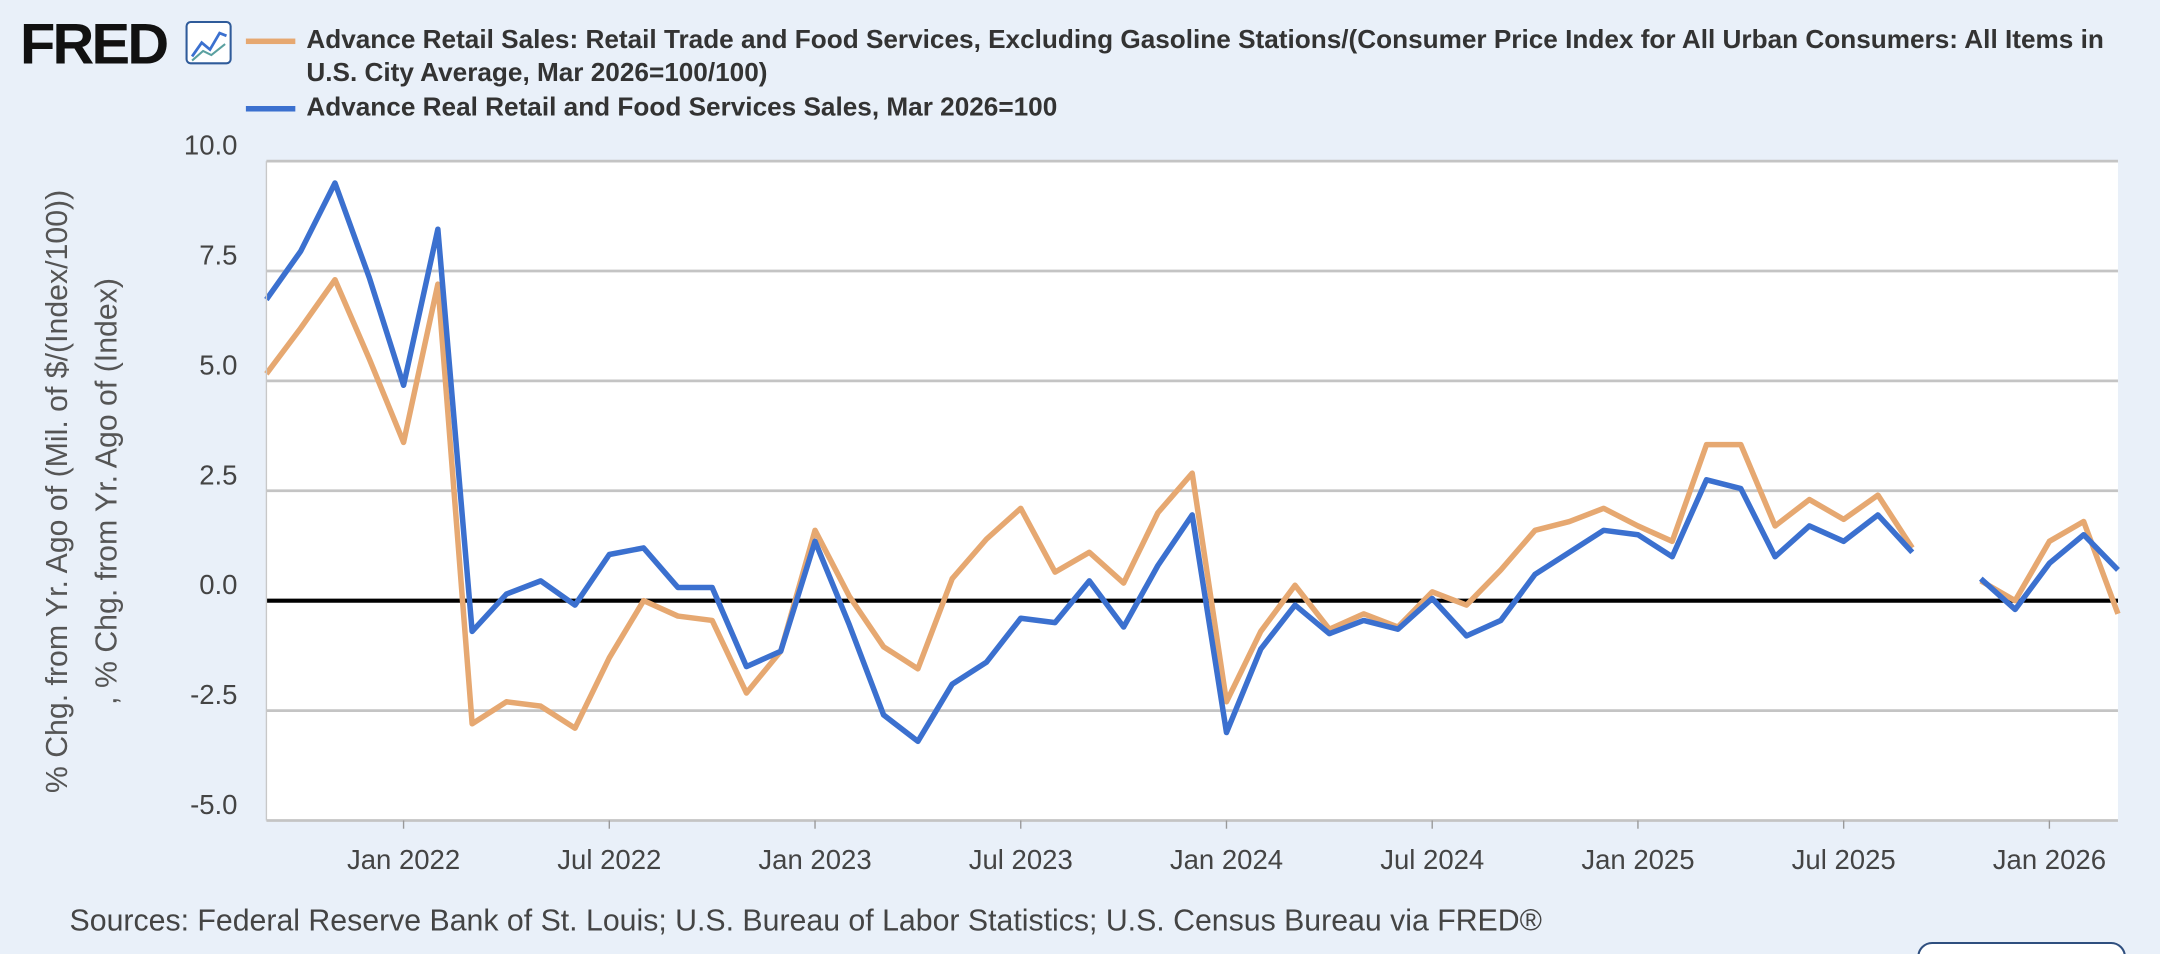  What do you see at coordinates (2049, 859) in the screenshot?
I see `x-tick-label: Jan 2026` at bounding box center [2049, 859].